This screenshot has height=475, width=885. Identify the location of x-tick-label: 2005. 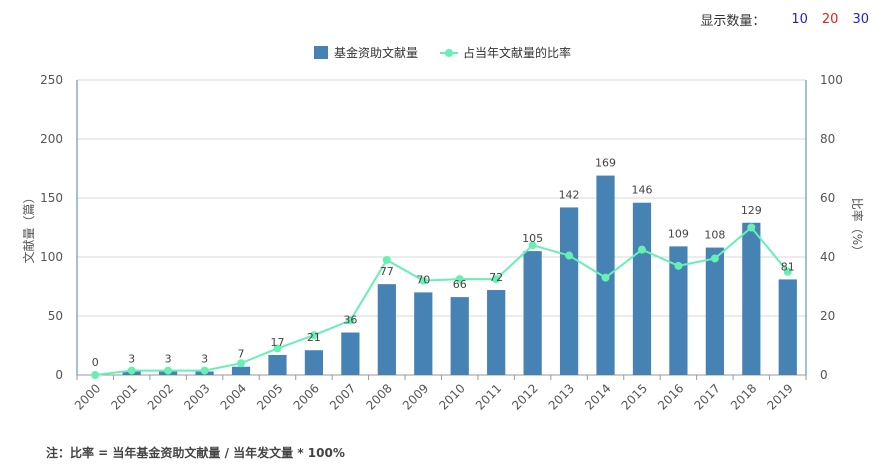
(269, 396).